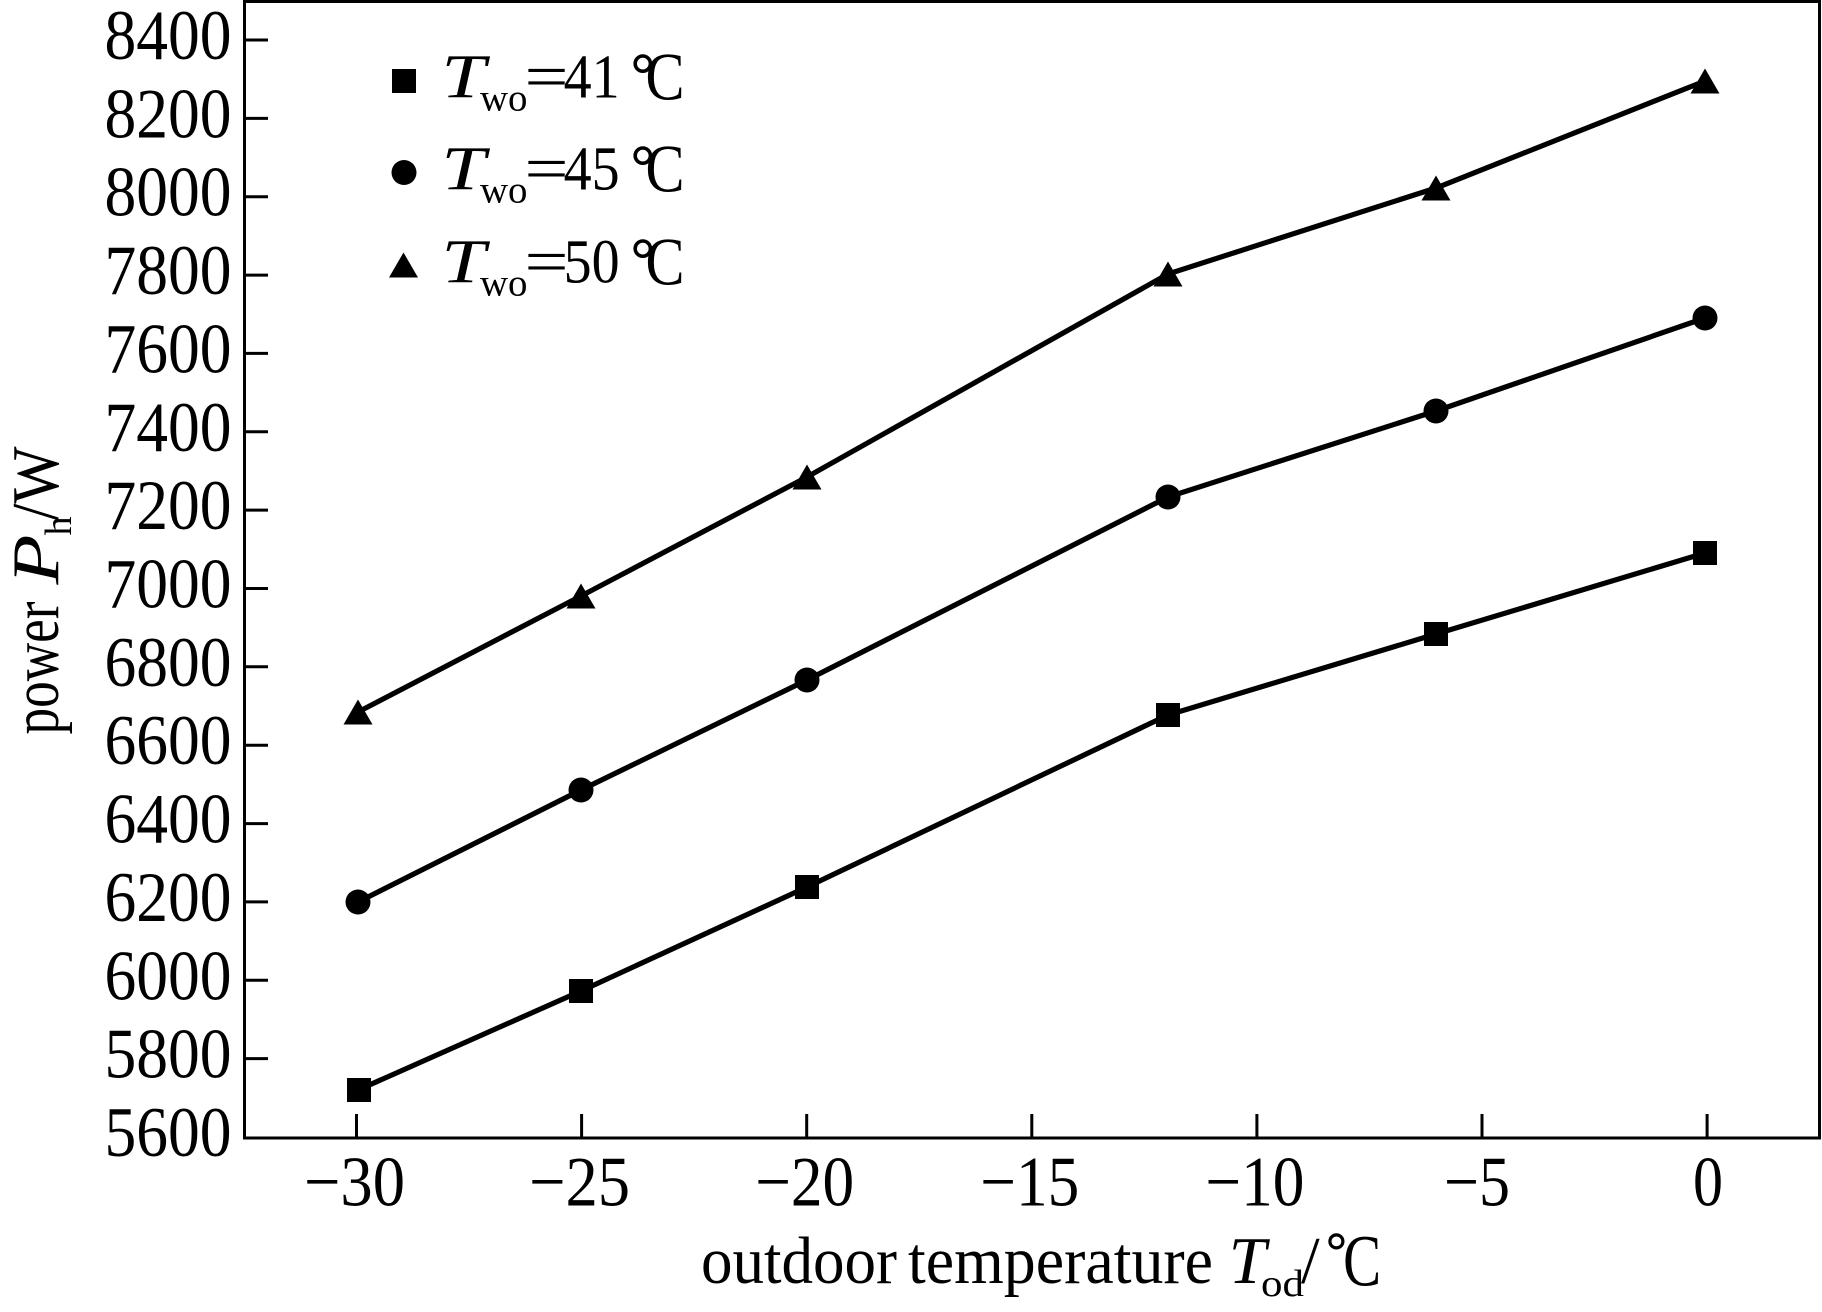 The height and width of the screenshot is (1312, 1822). Describe the element at coordinates (592, 263) in the screenshot. I see `svg-text: 50` at that location.